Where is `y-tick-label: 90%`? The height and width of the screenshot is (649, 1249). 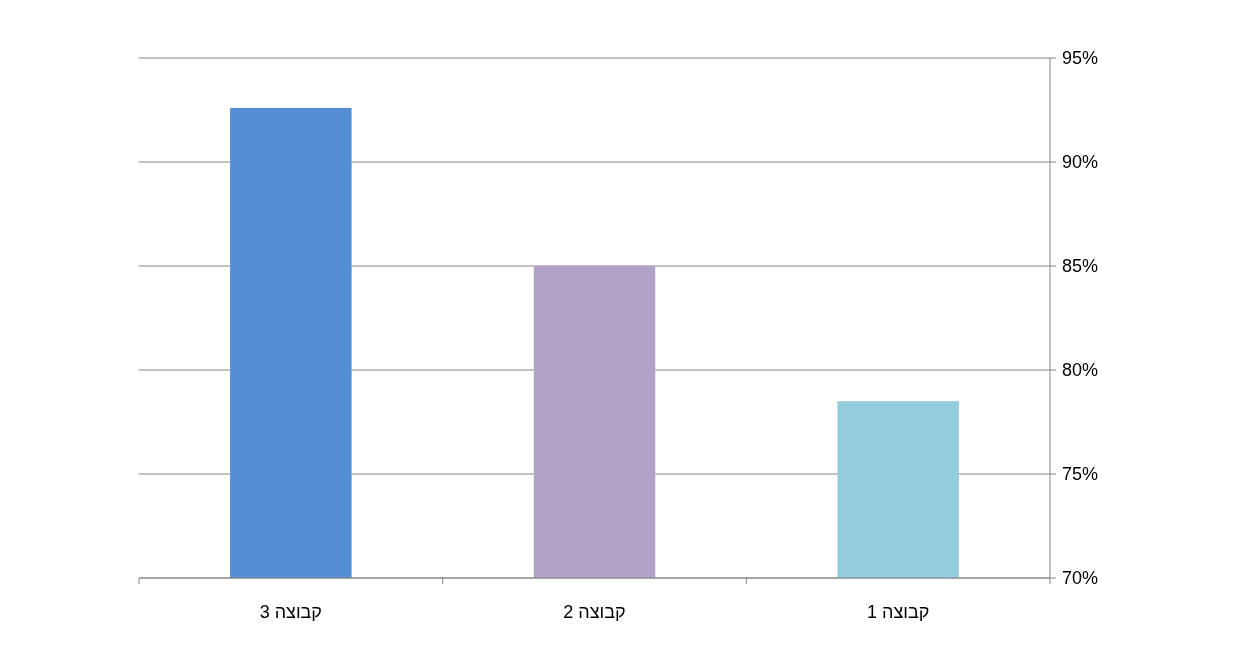 y-tick-label: 90% is located at coordinates (1080, 162).